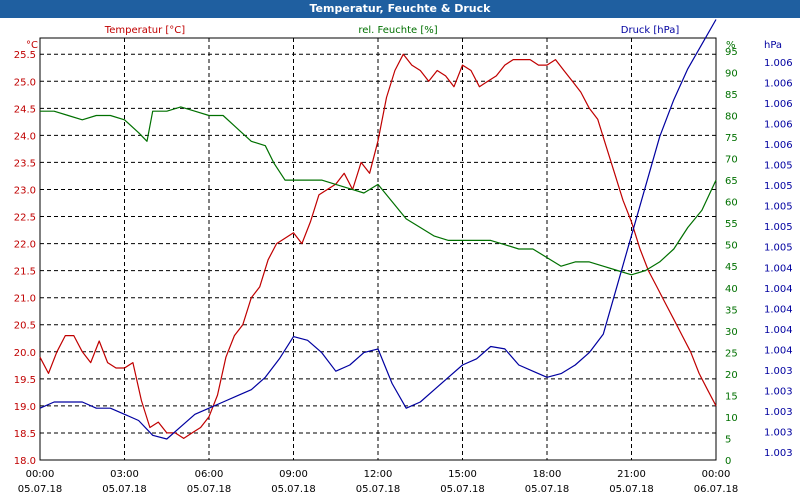 This screenshot has height=500, width=800. Describe the element at coordinates (650, 30) in the screenshot. I see `pressure-axis-title: Druck [hPa]` at that location.